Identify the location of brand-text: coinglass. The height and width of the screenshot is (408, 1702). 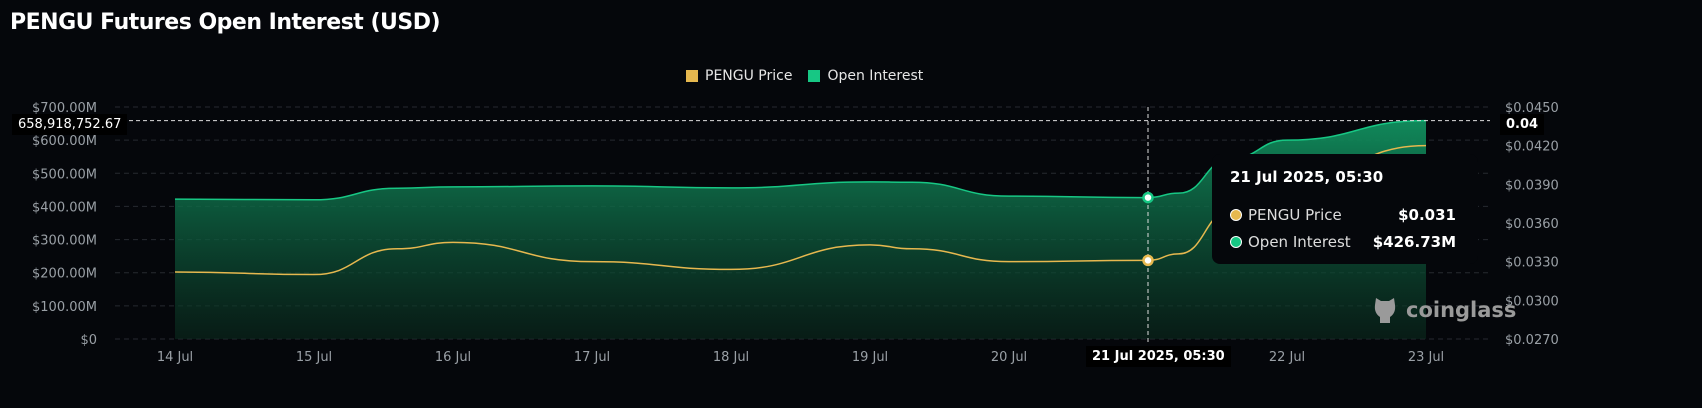
(1461, 310).